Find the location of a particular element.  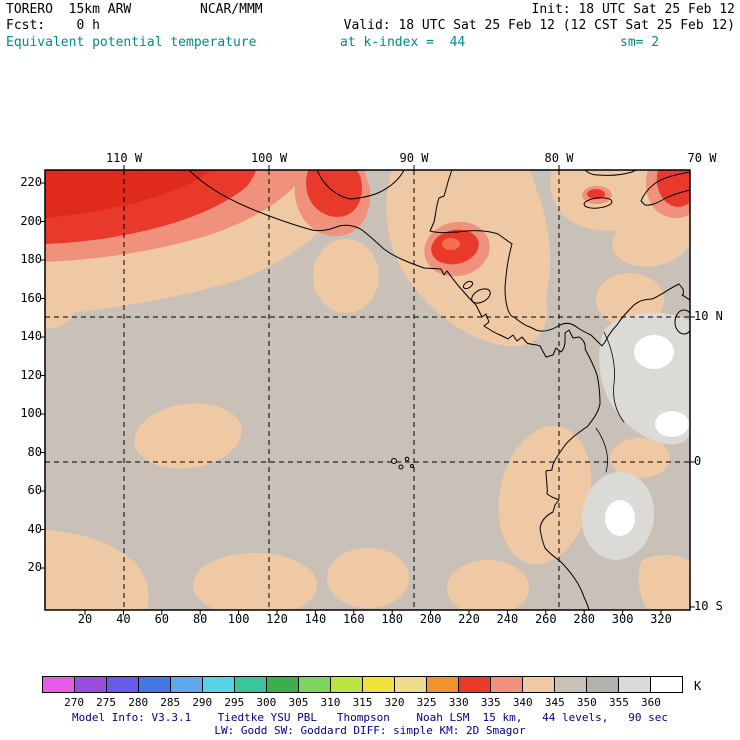

y-axis-label: 60 is located at coordinates (34, 490).